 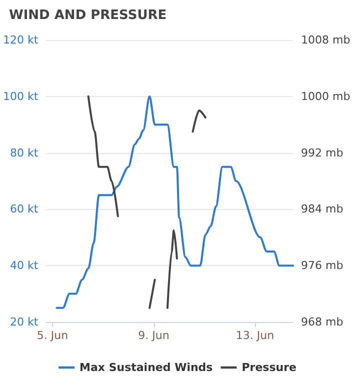 I want to click on y2-tick-label: 976 mb, so click(x=322, y=265).